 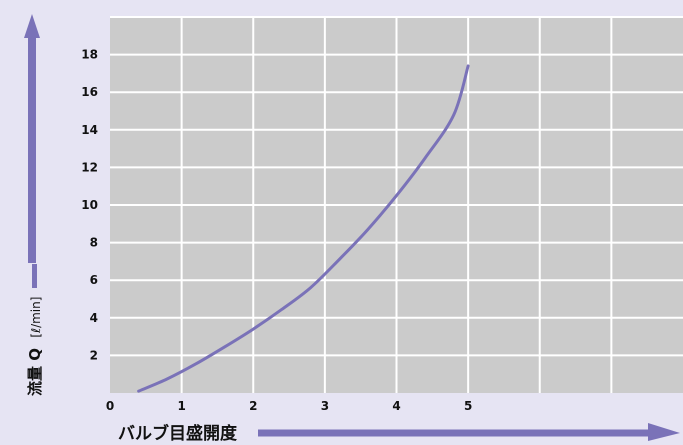 What do you see at coordinates (325, 406) in the screenshot?
I see `x-tick-label: 3` at bounding box center [325, 406].